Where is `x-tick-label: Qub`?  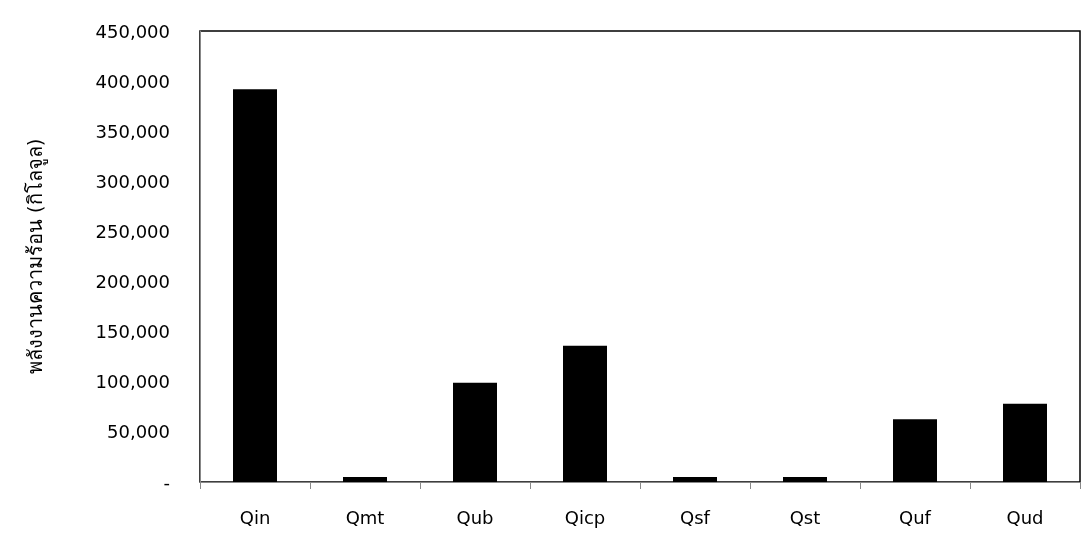
x-tick-label: Qub is located at coordinates (475, 517).